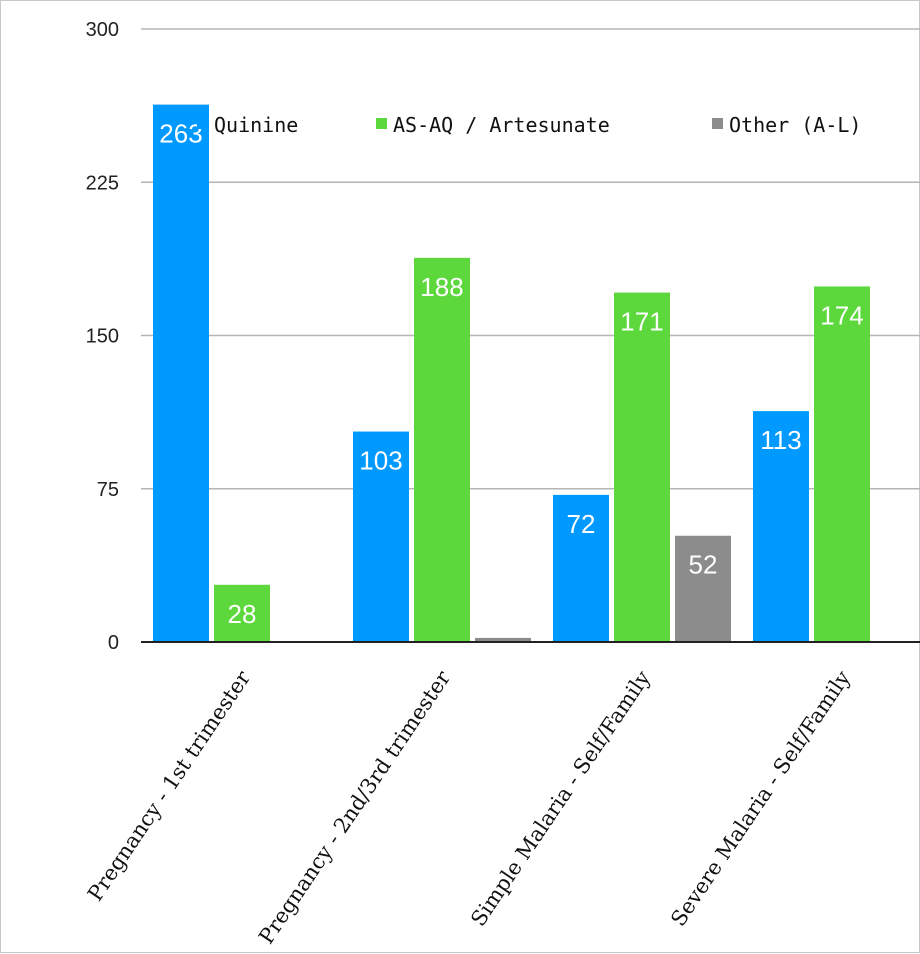  Describe the element at coordinates (703, 565) in the screenshot. I see `bar-value-label: 52` at that location.